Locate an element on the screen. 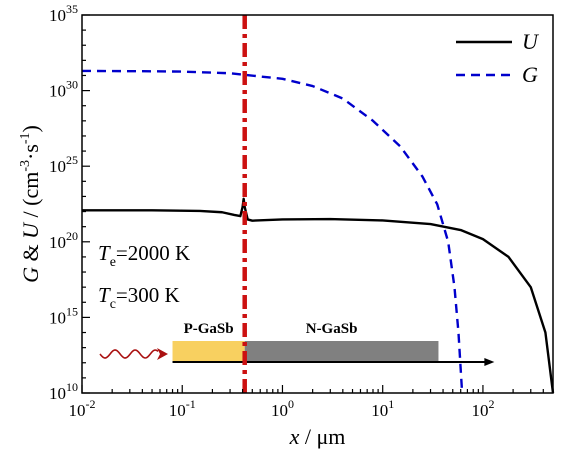 The image size is (568, 452). y-tick-label: 1010 is located at coordinates (63, 391).